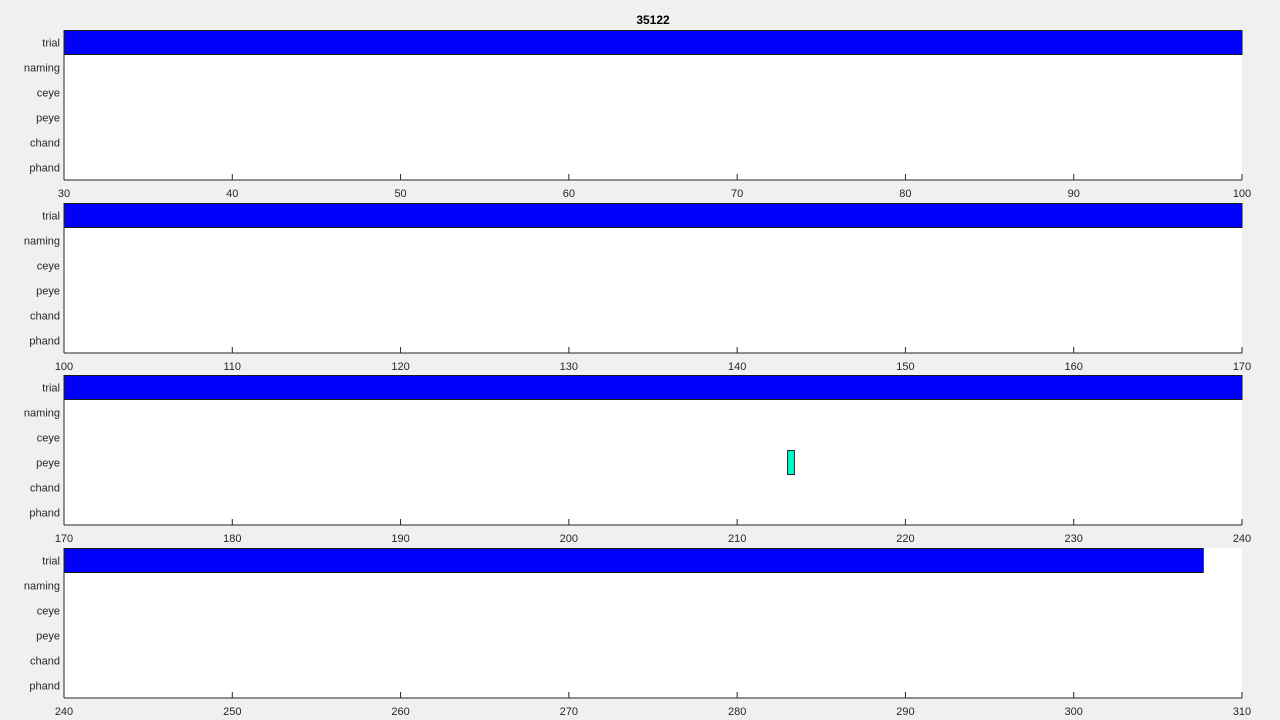  Describe the element at coordinates (905, 367) in the screenshot. I see `x-tick-label: 150` at that location.